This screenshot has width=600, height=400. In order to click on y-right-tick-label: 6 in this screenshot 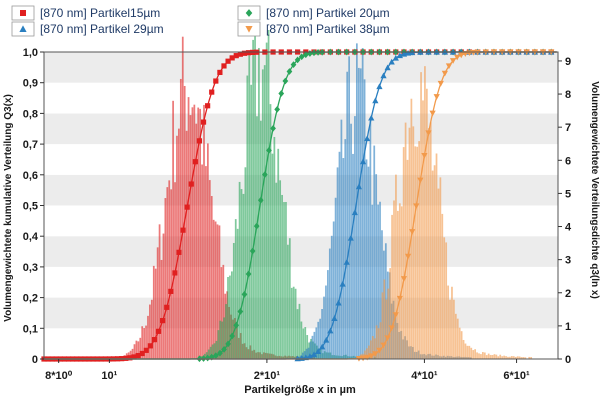, I will do `click(568, 161)`.